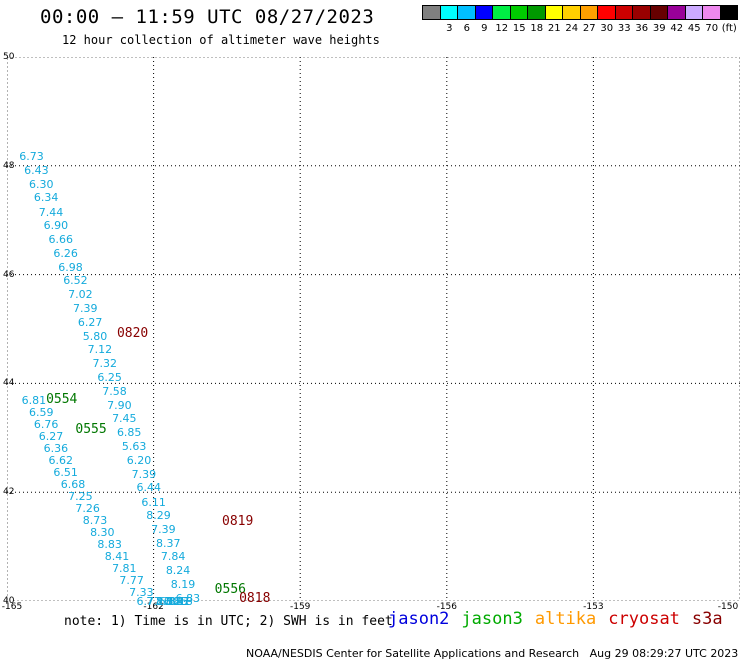 The height and width of the screenshot is (660, 740). Describe the element at coordinates (62, 399) in the screenshot. I see `pass-time-label: 0554` at that location.